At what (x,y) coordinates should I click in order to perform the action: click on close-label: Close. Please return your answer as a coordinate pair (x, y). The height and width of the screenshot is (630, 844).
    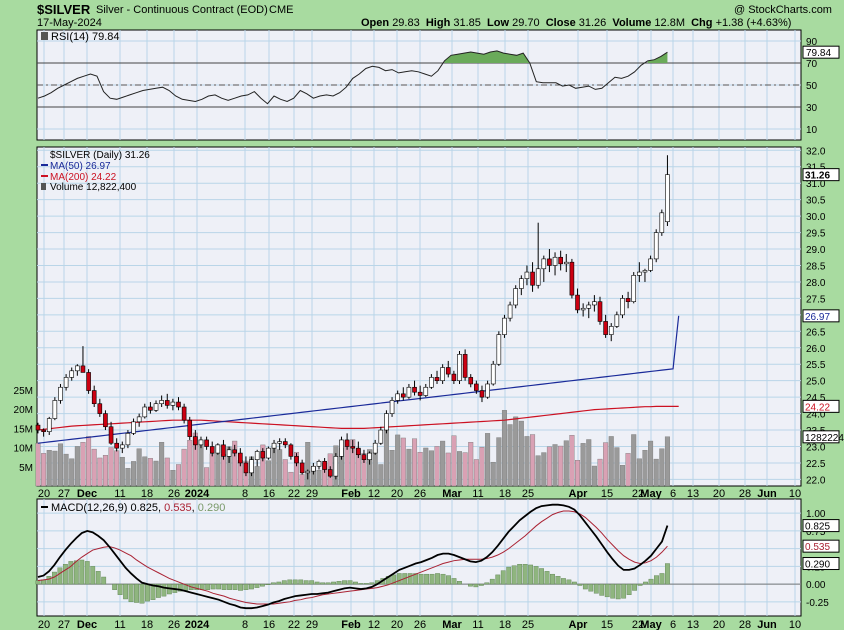
    Looking at the image, I should click on (560, 23).